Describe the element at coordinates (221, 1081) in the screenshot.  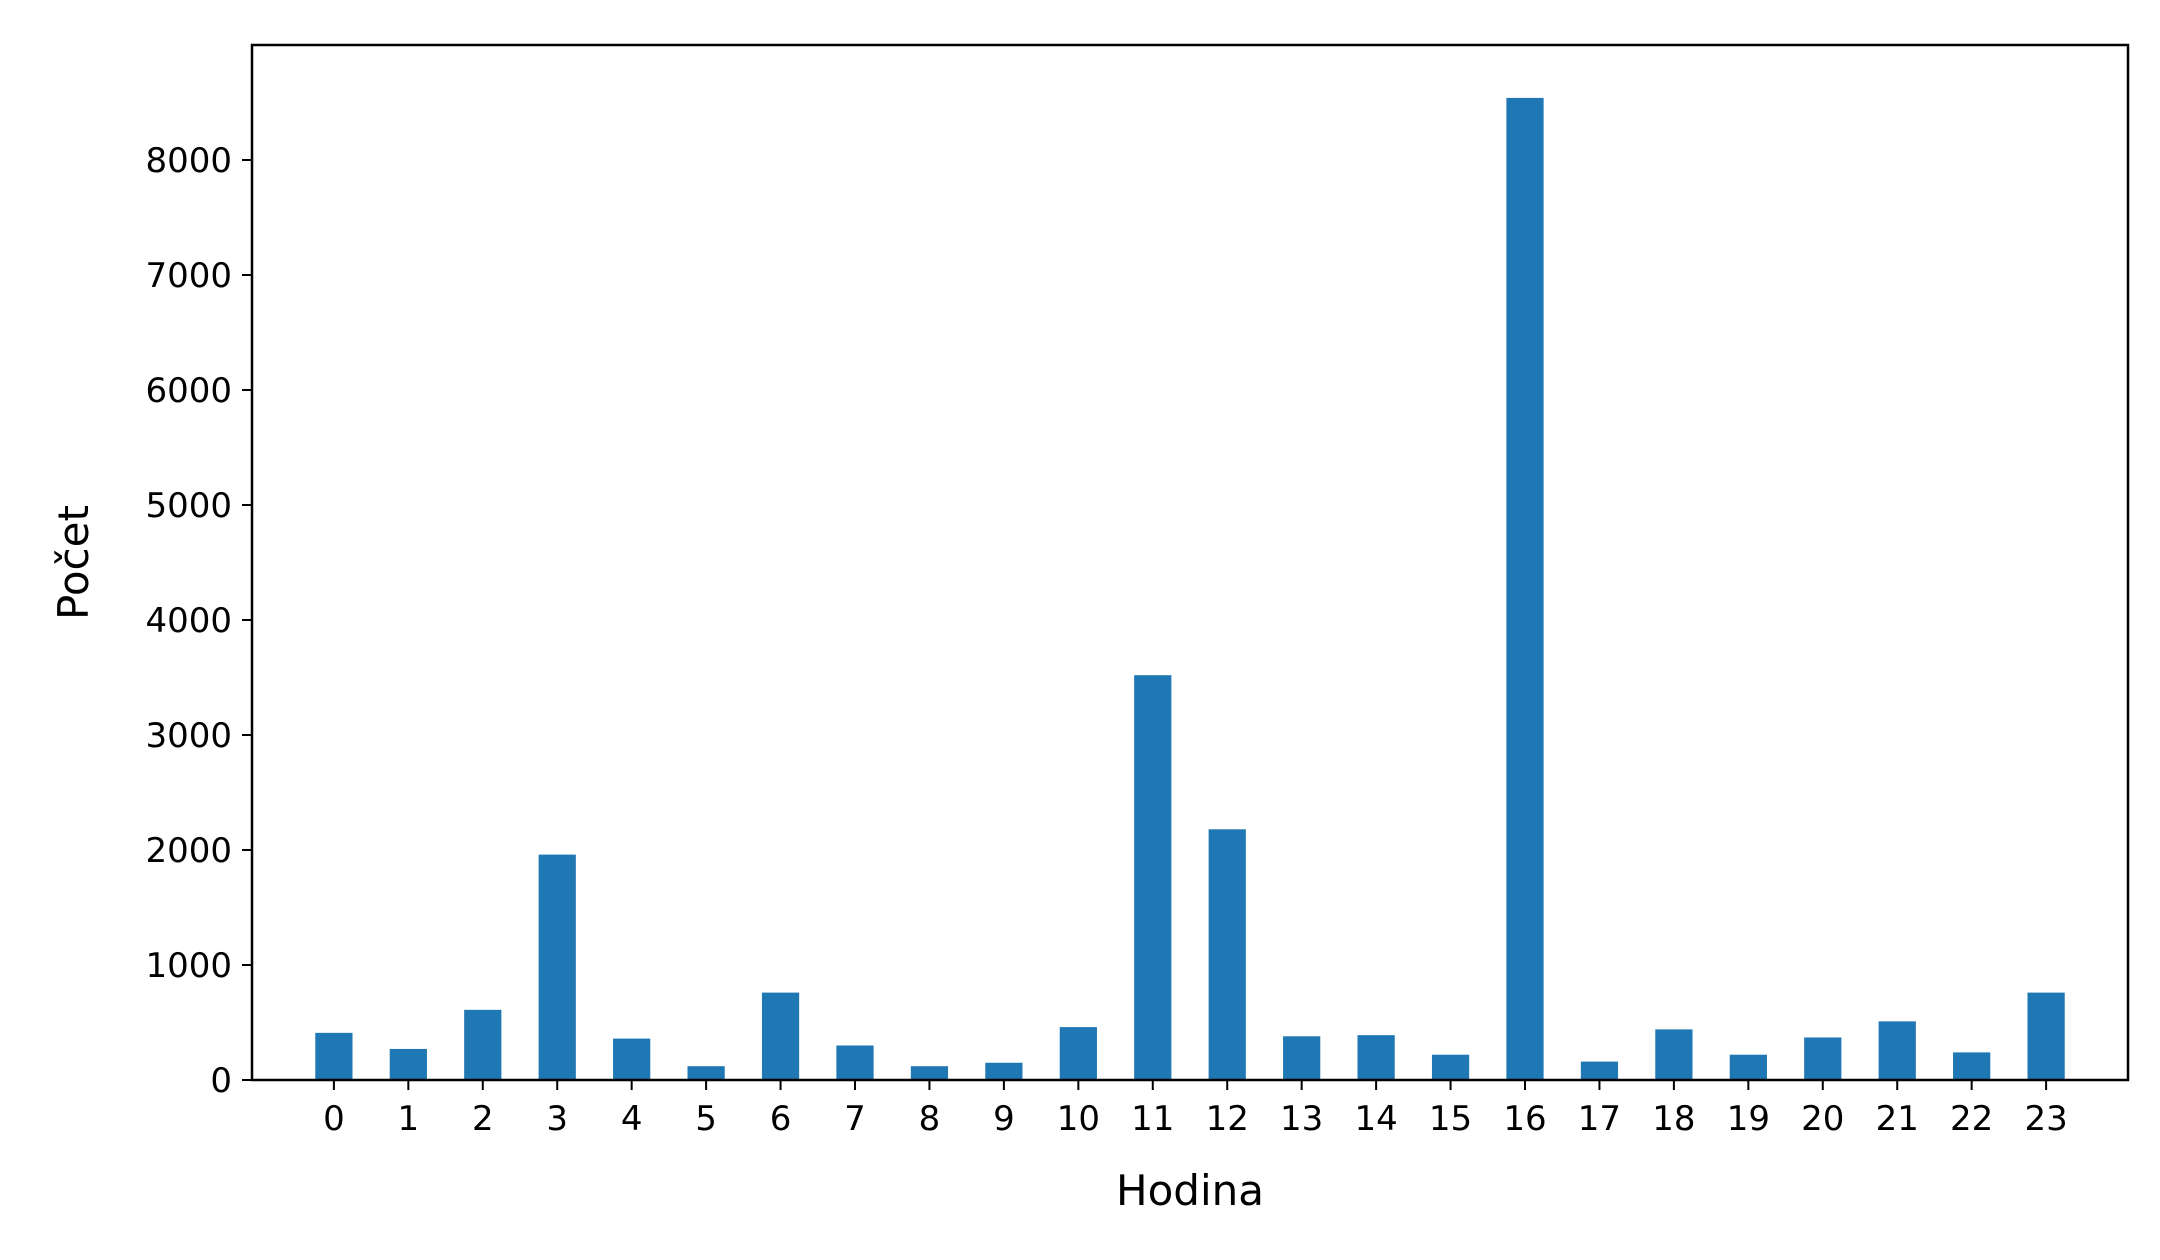
I see `y-tick-label: 0` at that location.